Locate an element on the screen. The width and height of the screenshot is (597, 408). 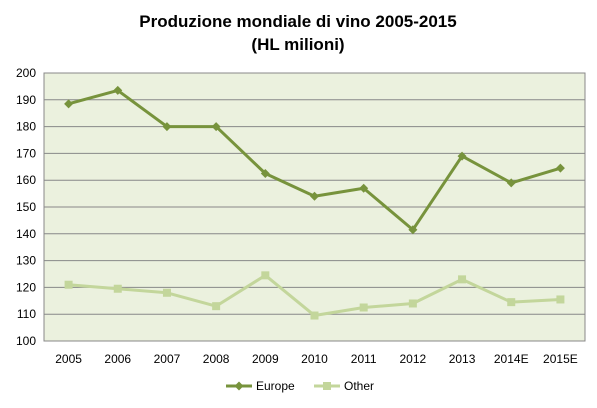
x-tick-label: 2005 is located at coordinates (68, 359).